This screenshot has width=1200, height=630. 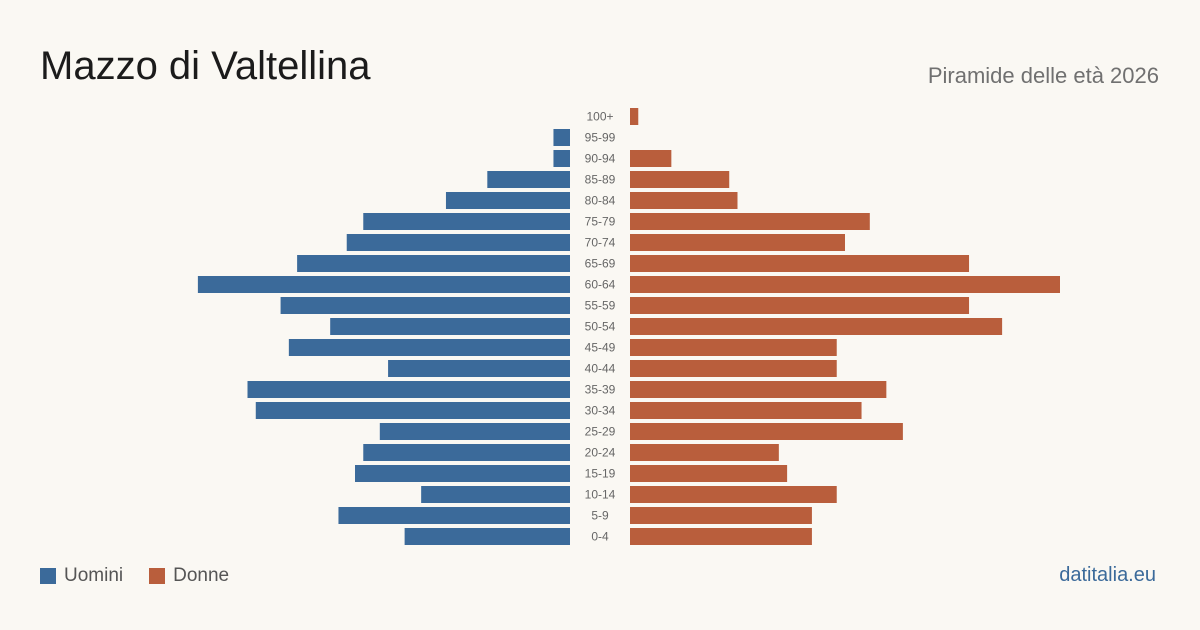 I want to click on age-label-0-4: 0-4, so click(x=600, y=537).